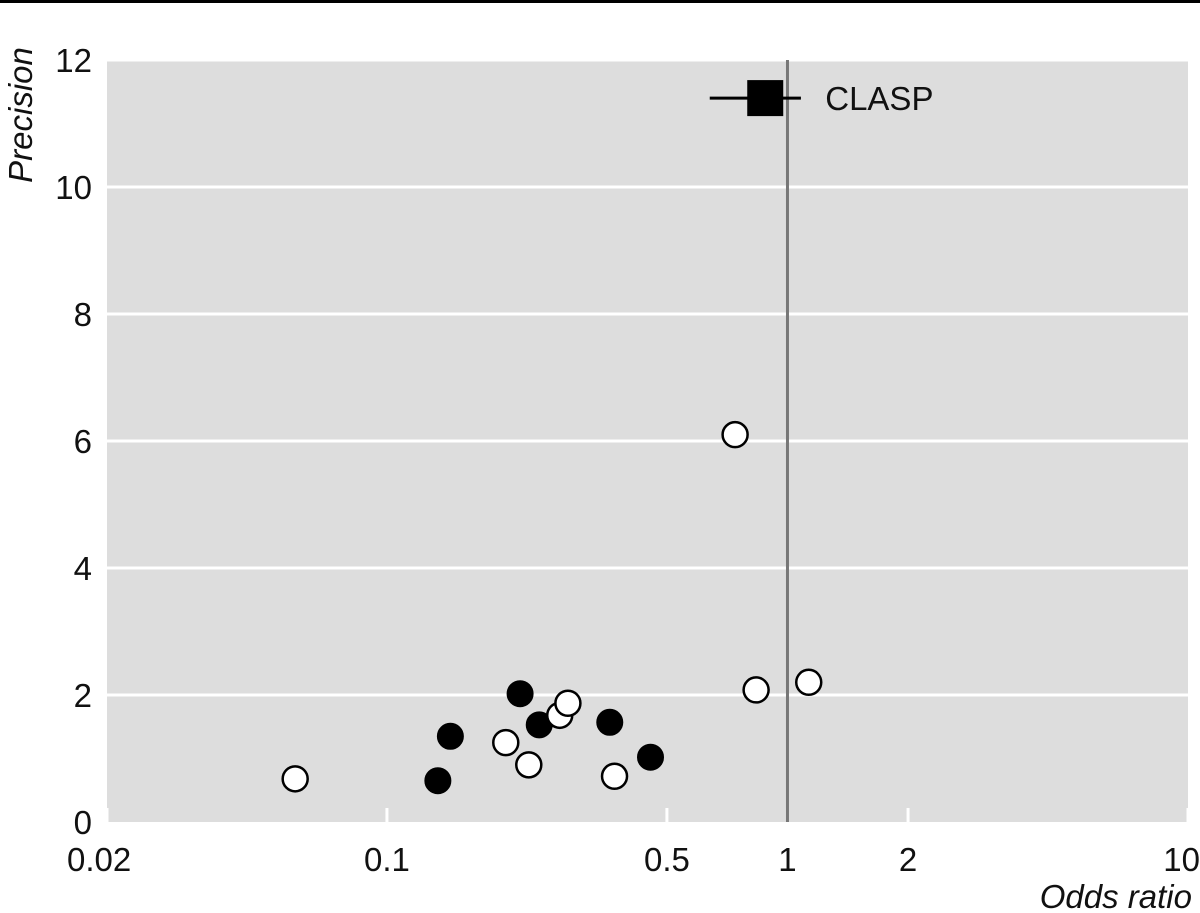 Image resolution: width=1200 pixels, height=913 pixels. I want to click on summary-square-point, so click(765, 98).